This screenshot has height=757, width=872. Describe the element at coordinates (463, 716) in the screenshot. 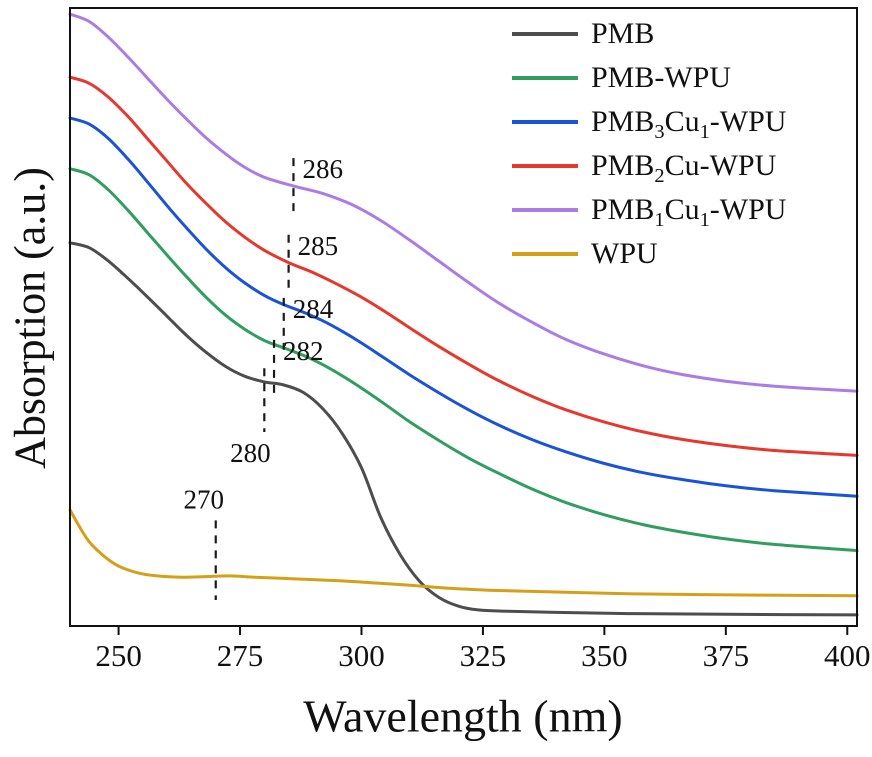

I see `x-axis-label: Wavelength (nm)` at that location.